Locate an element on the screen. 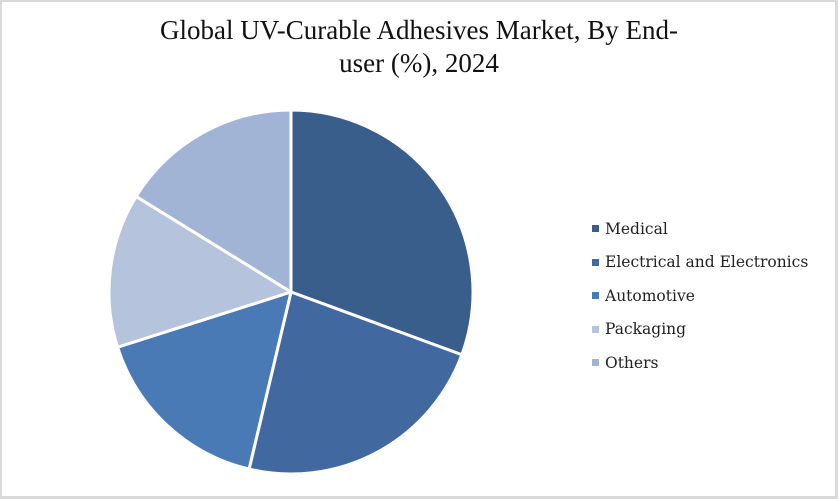 This screenshot has width=838, height=499. pie-slice-automotive is located at coordinates (204, 380).